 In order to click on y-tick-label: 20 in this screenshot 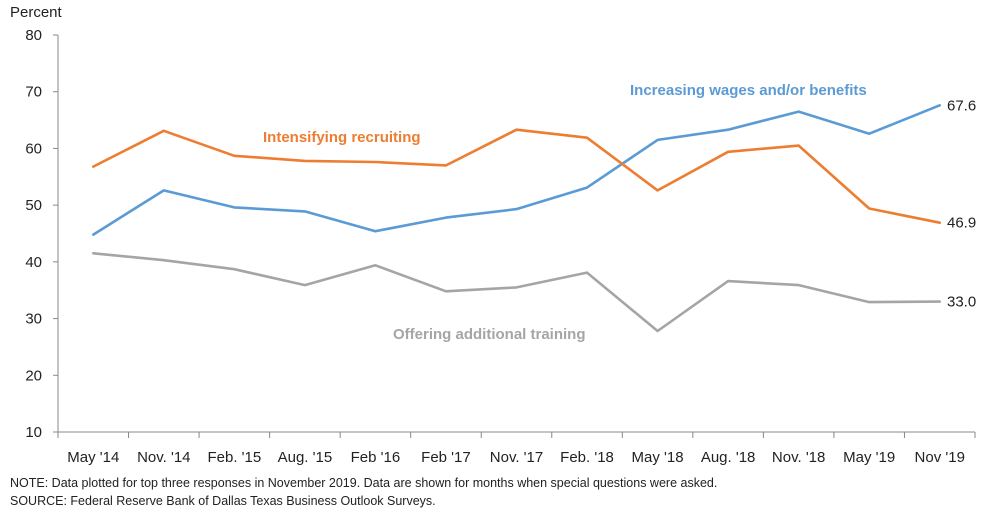, I will do `click(33, 375)`.